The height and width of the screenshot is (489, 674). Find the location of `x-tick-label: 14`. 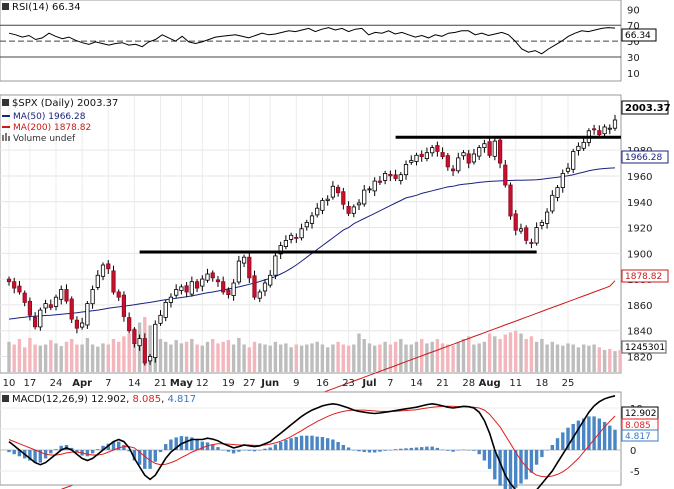

x-tick-label: 14 is located at coordinates (416, 383).